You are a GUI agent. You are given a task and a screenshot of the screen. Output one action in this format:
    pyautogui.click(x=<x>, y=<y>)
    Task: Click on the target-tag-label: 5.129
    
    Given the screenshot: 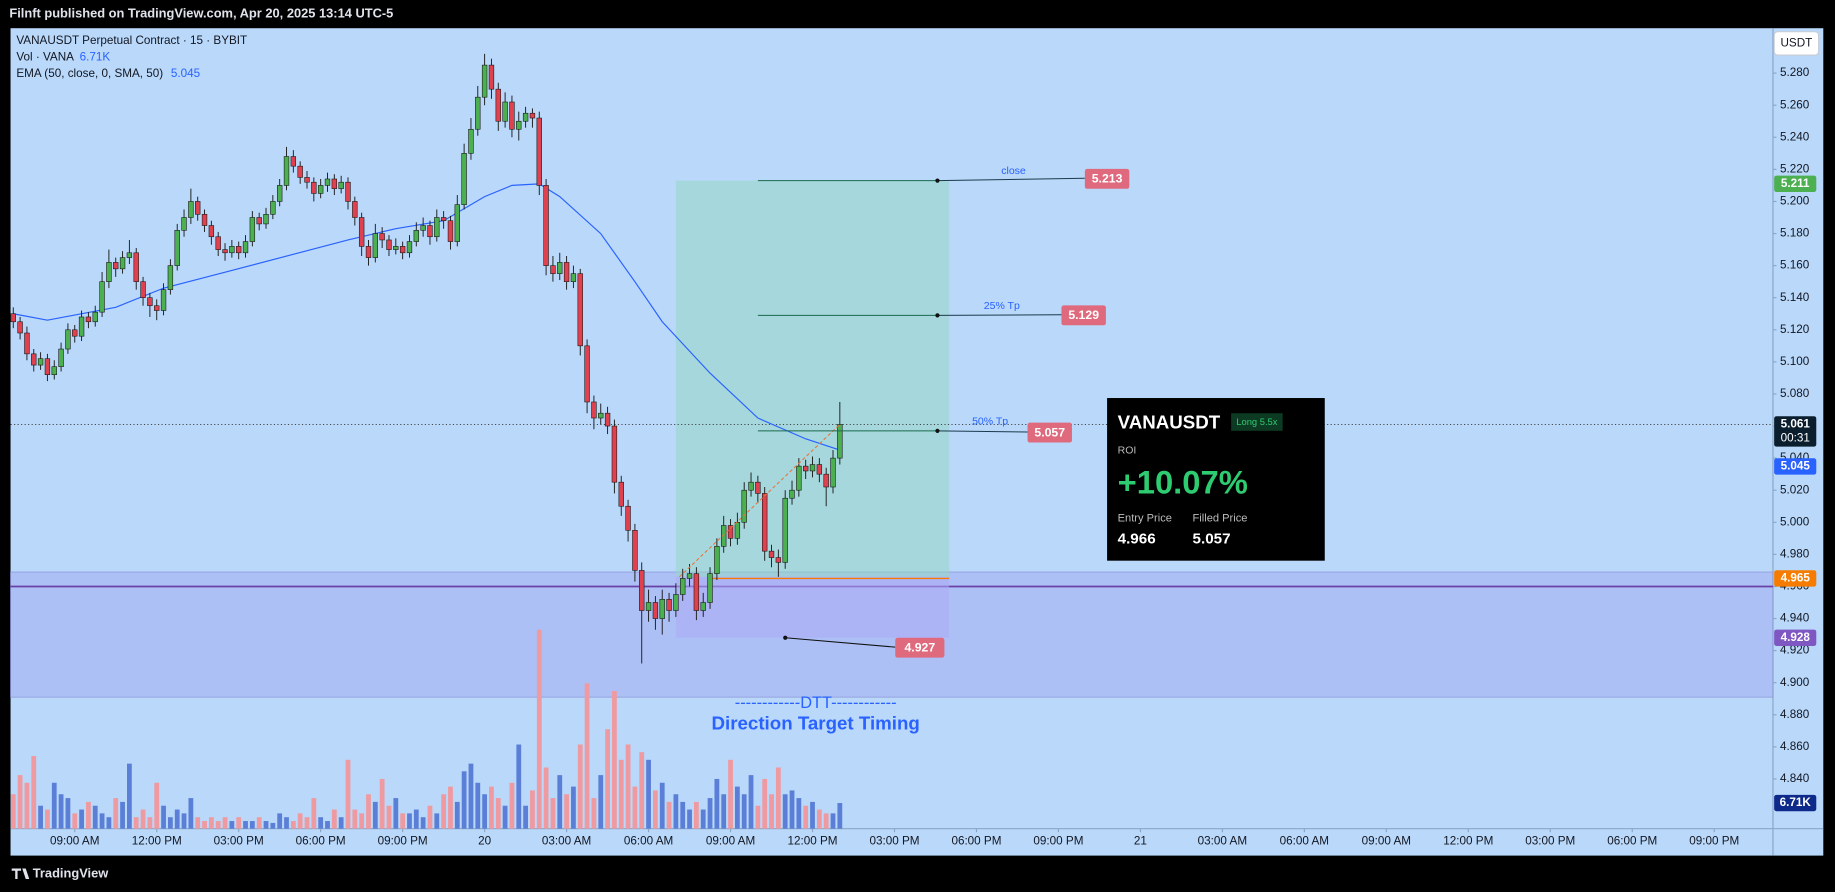 What is the action you would take?
    pyautogui.click(x=1083, y=315)
    